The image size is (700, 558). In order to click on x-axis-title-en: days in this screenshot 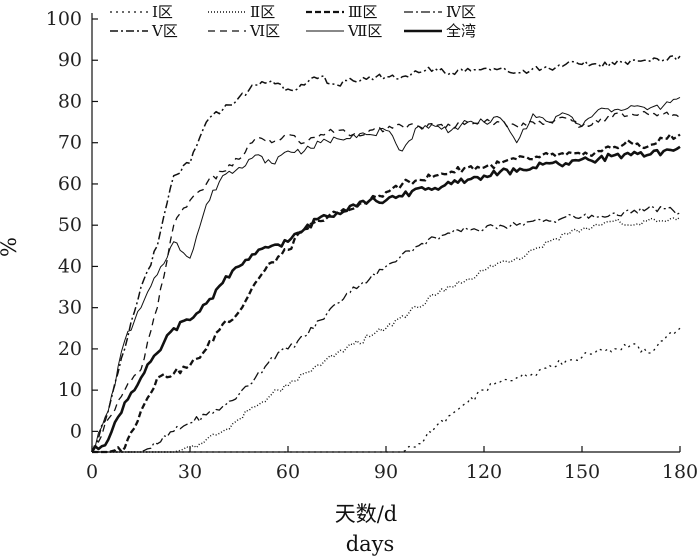, I will do `click(370, 544)`.